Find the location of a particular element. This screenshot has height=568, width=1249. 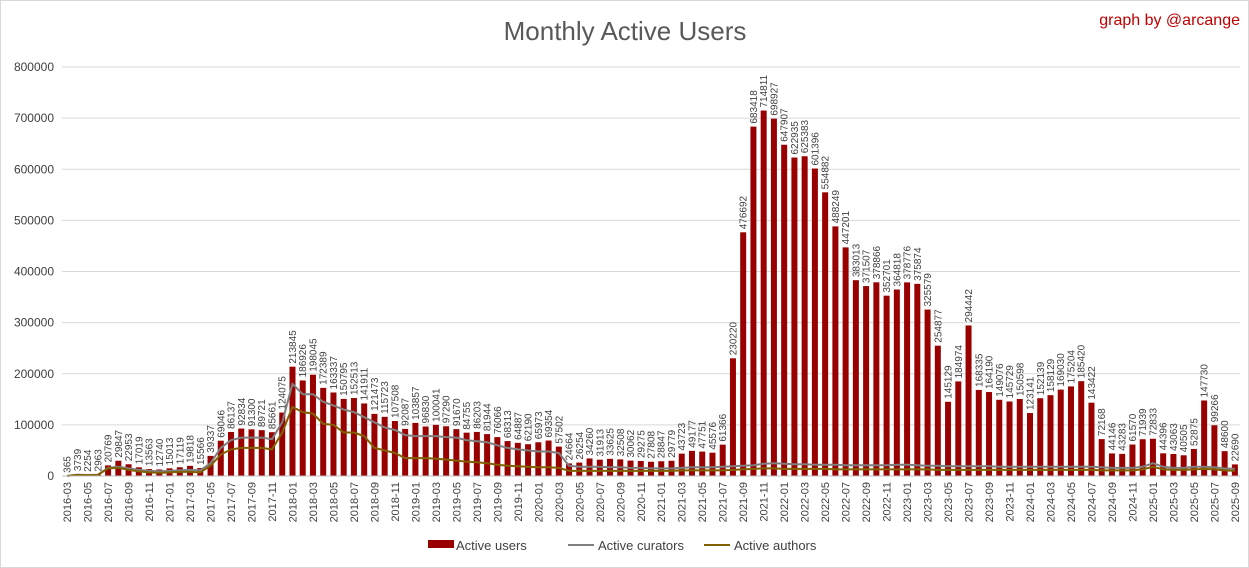

x-tick-label: 2021-03 is located at coordinates (683, 502).